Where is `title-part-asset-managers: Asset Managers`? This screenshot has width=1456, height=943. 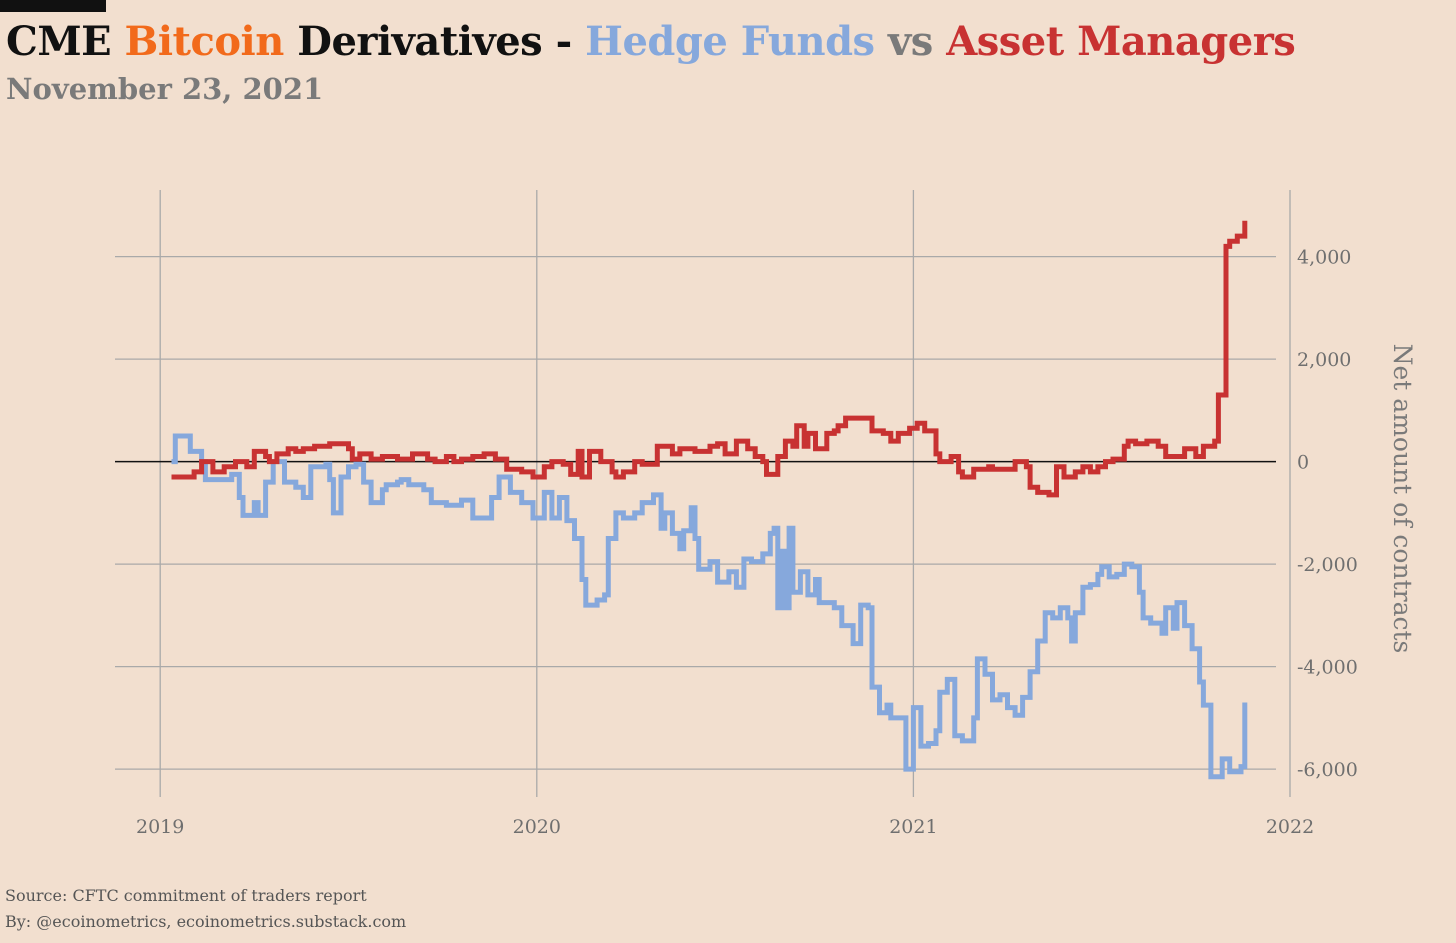
title-part-asset-managers: Asset Managers is located at coordinates (1121, 41).